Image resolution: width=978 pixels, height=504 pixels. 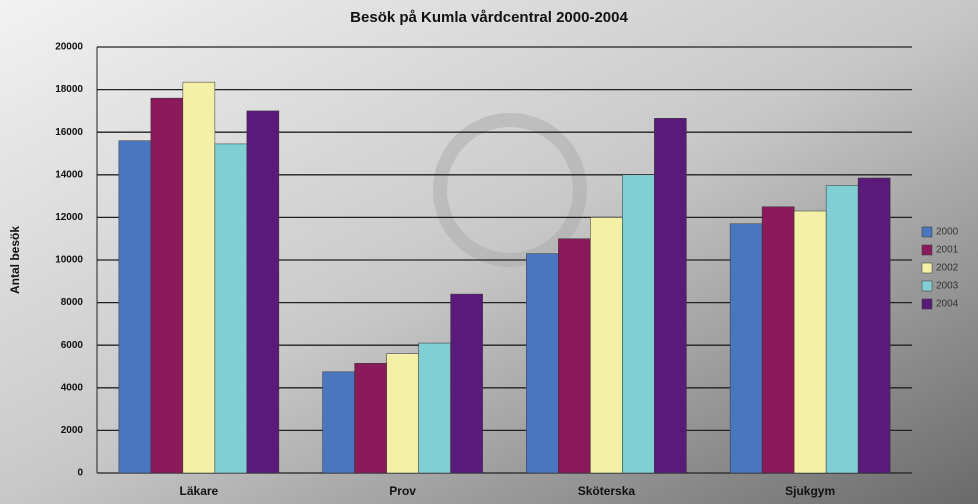 What do you see at coordinates (947, 250) in the screenshot?
I see `legend-label: 2001` at bounding box center [947, 250].